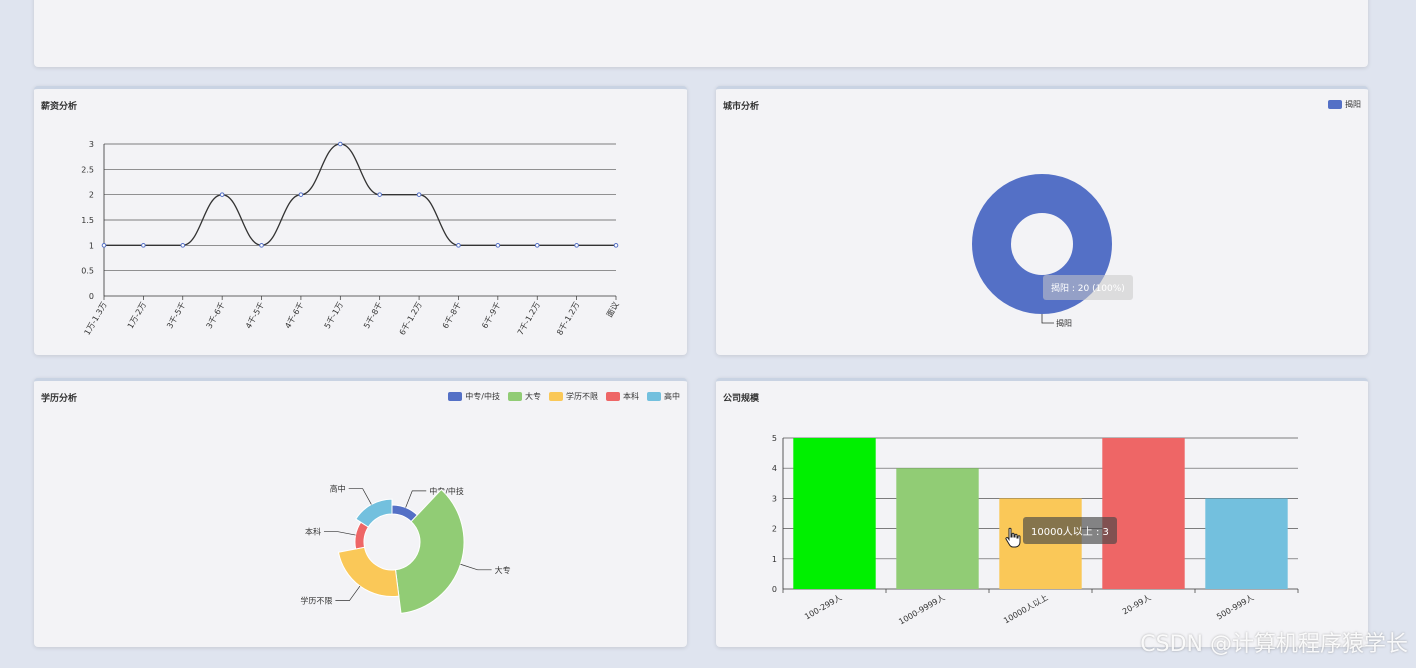  What do you see at coordinates (774, 559) in the screenshot?
I see `company-y-tick: 1` at bounding box center [774, 559].